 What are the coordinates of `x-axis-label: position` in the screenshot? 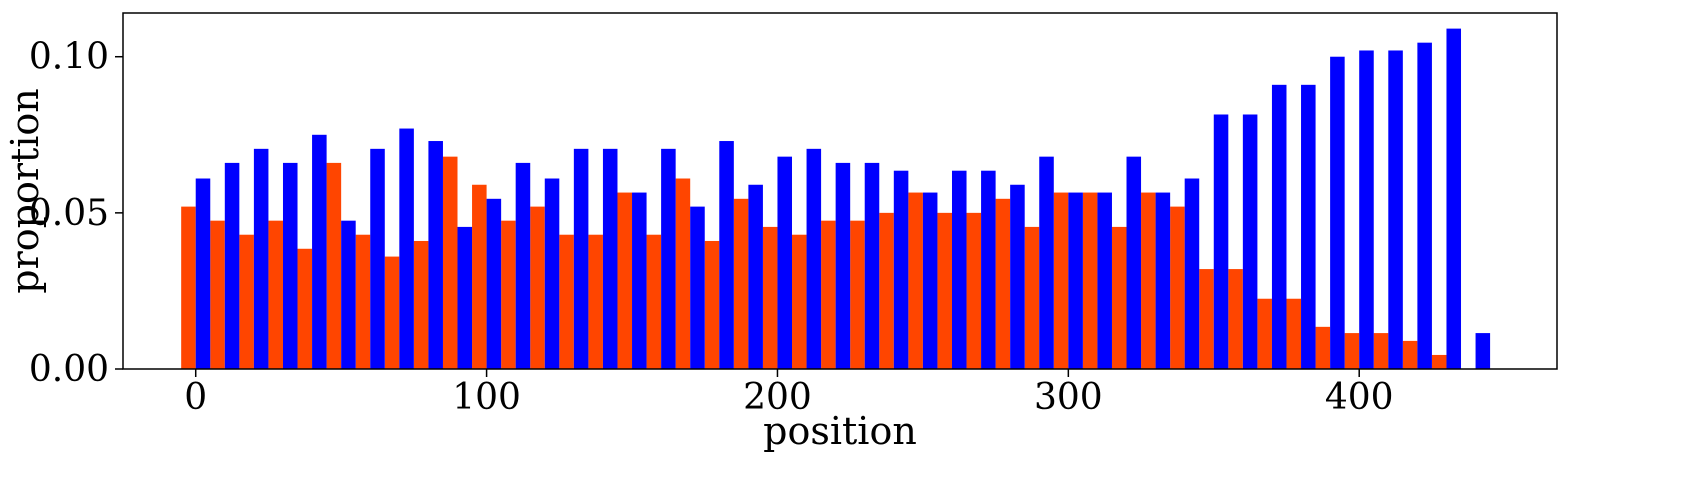 It's located at (840, 431).